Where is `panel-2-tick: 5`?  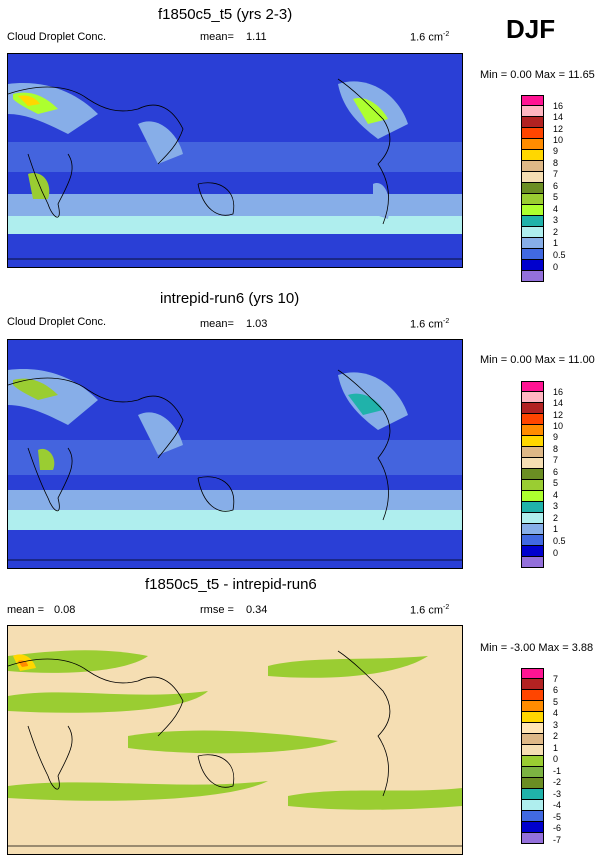 panel-2-tick: 5 is located at coordinates (556, 483).